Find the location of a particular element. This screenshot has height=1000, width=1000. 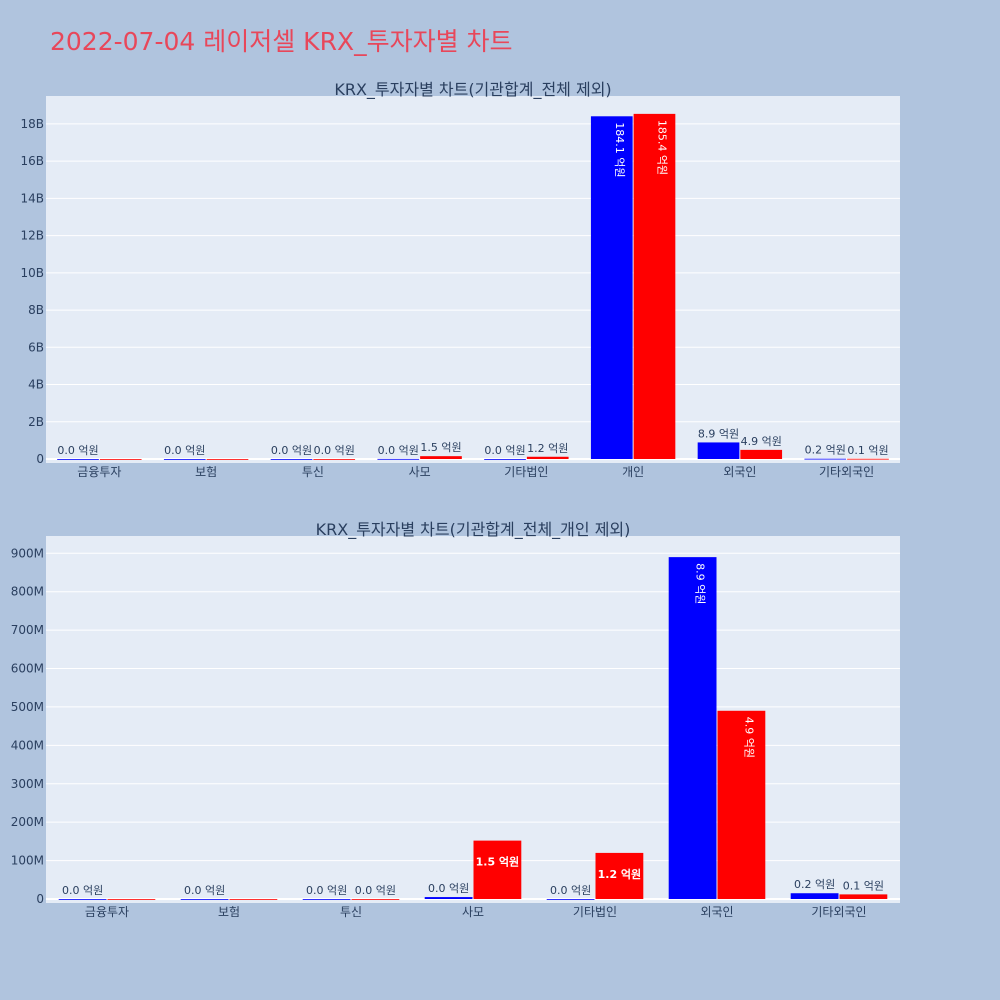

y-tick-label: 8B is located at coordinates (36, 310).